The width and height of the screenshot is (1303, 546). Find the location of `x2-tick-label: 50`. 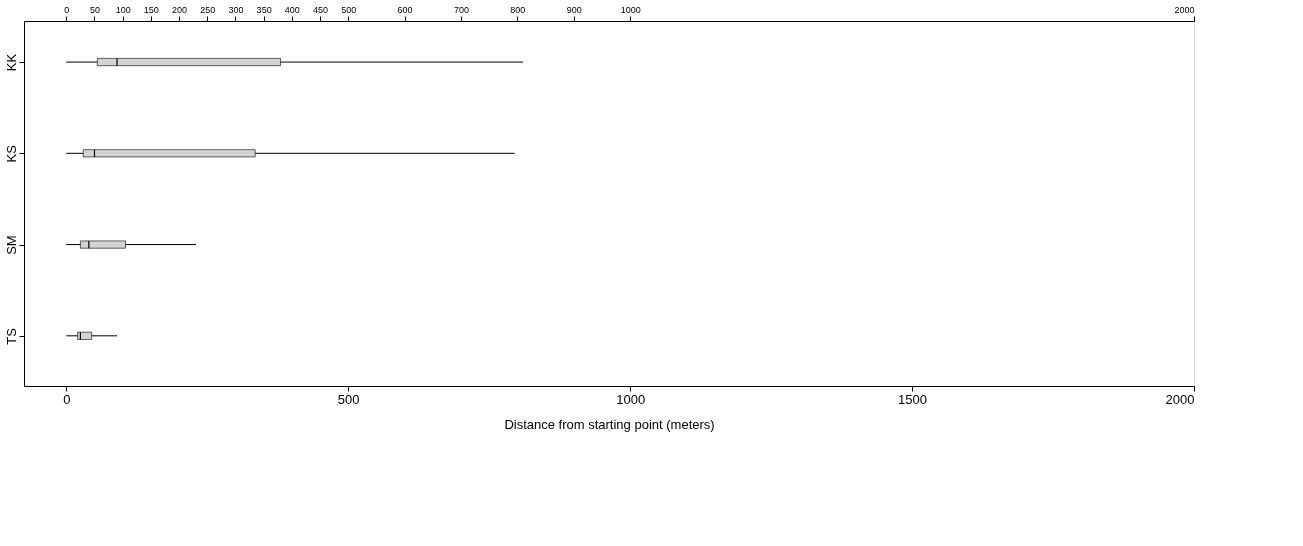

x2-tick-label: 50 is located at coordinates (94, 9).